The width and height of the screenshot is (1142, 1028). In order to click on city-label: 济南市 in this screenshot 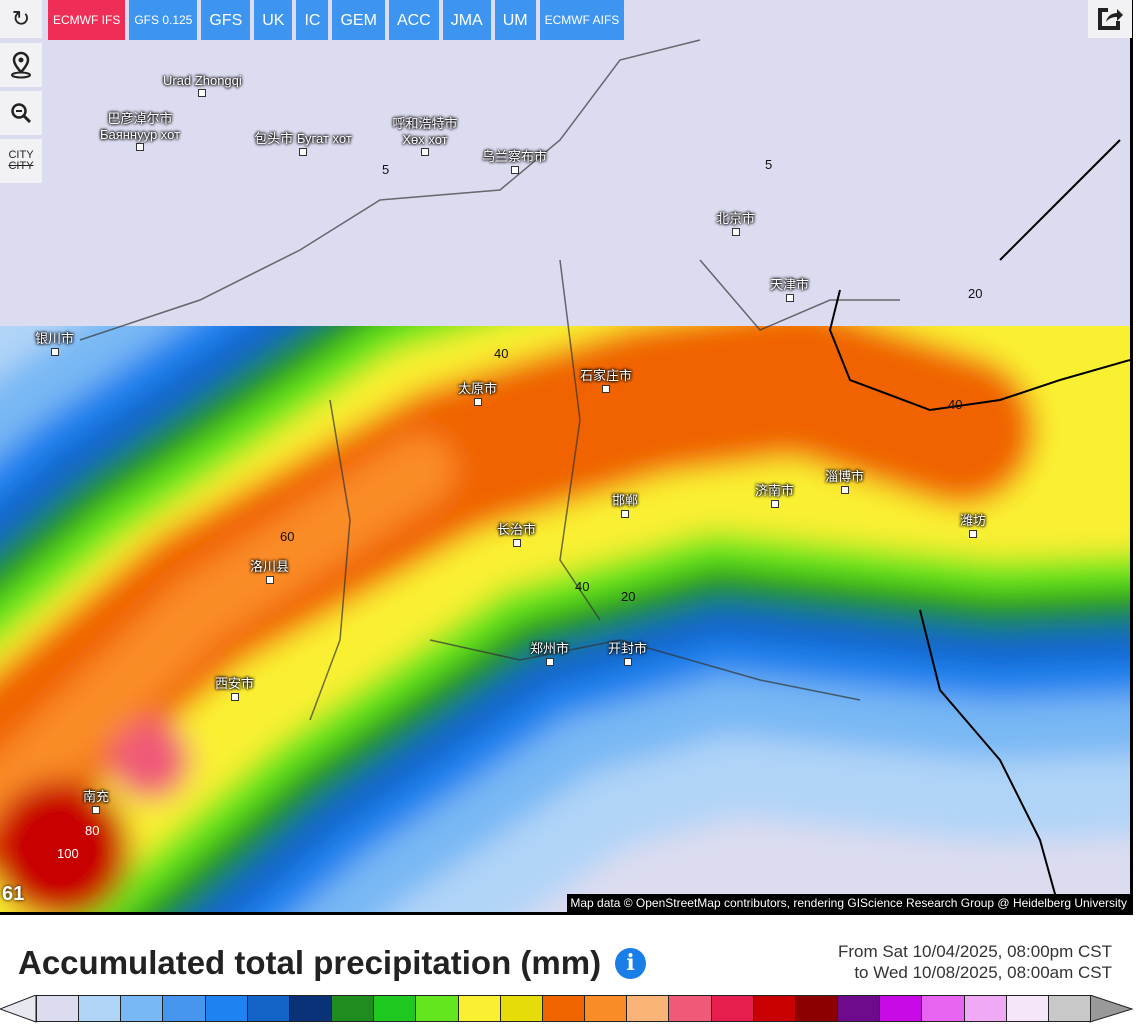, I will do `click(774, 494)`.